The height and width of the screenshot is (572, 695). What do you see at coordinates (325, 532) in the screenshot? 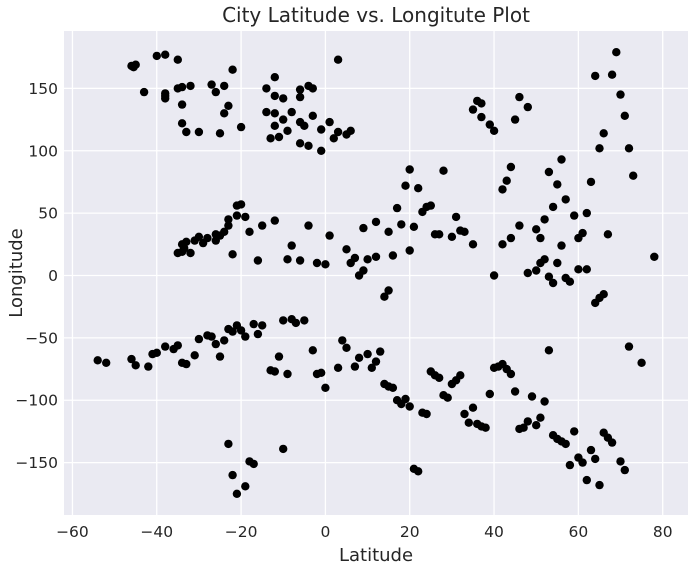
I see `x-tick-label: 0` at bounding box center [325, 532].